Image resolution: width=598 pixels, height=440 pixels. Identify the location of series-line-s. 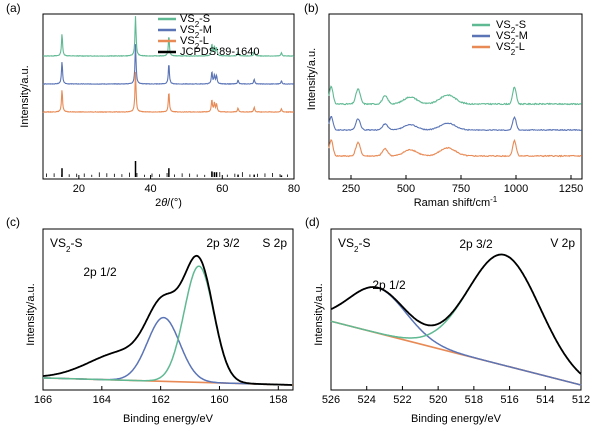
(455, 95).